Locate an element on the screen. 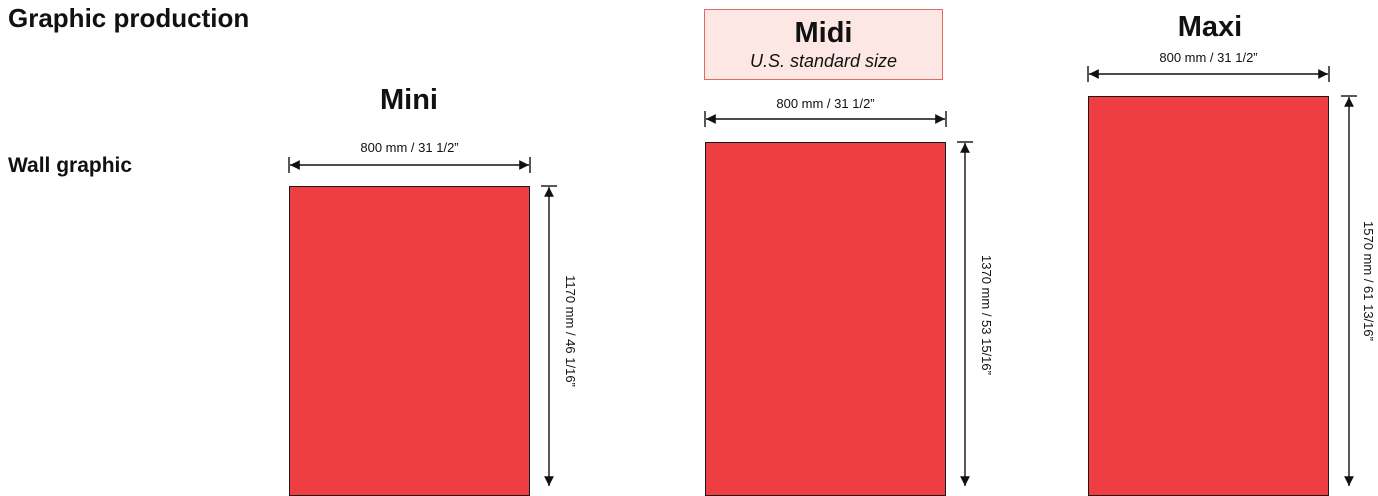 The width and height of the screenshot is (1378, 496). midi-poster is located at coordinates (825, 319).